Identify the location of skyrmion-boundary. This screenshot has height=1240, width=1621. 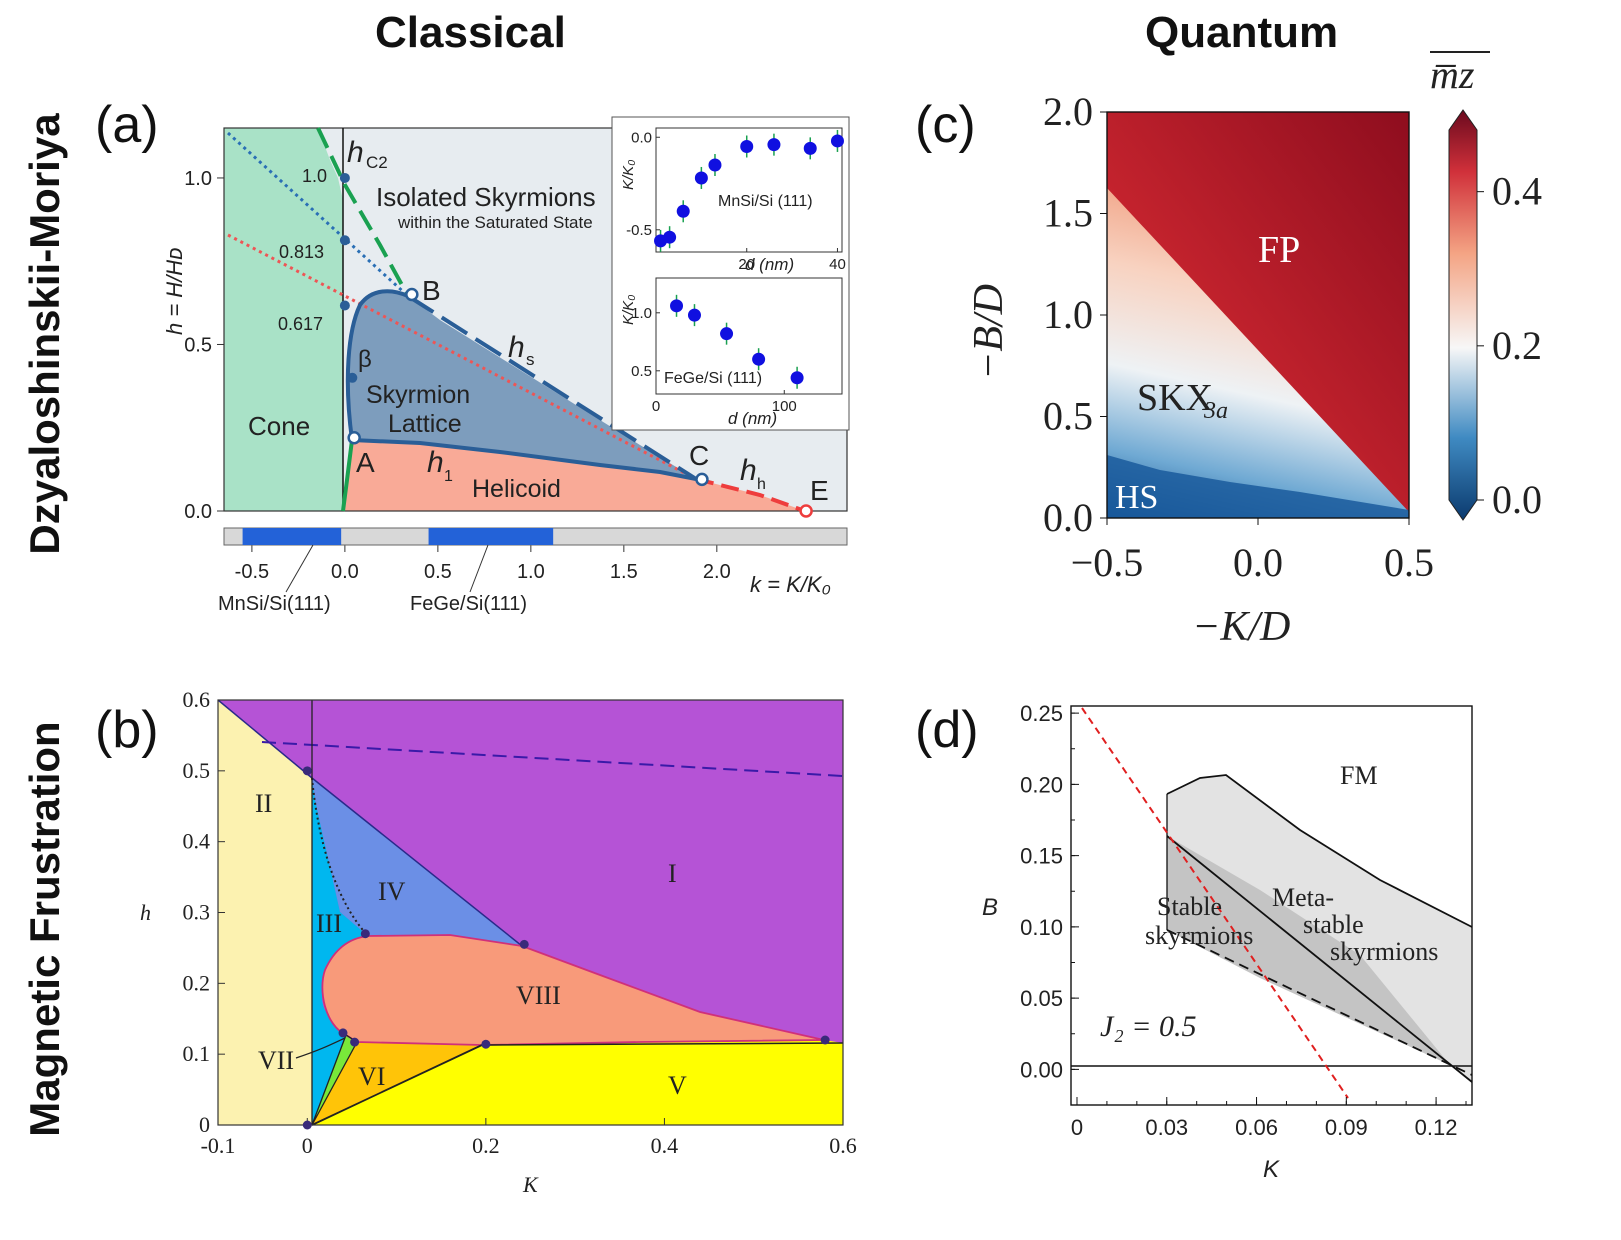
(377, 365).